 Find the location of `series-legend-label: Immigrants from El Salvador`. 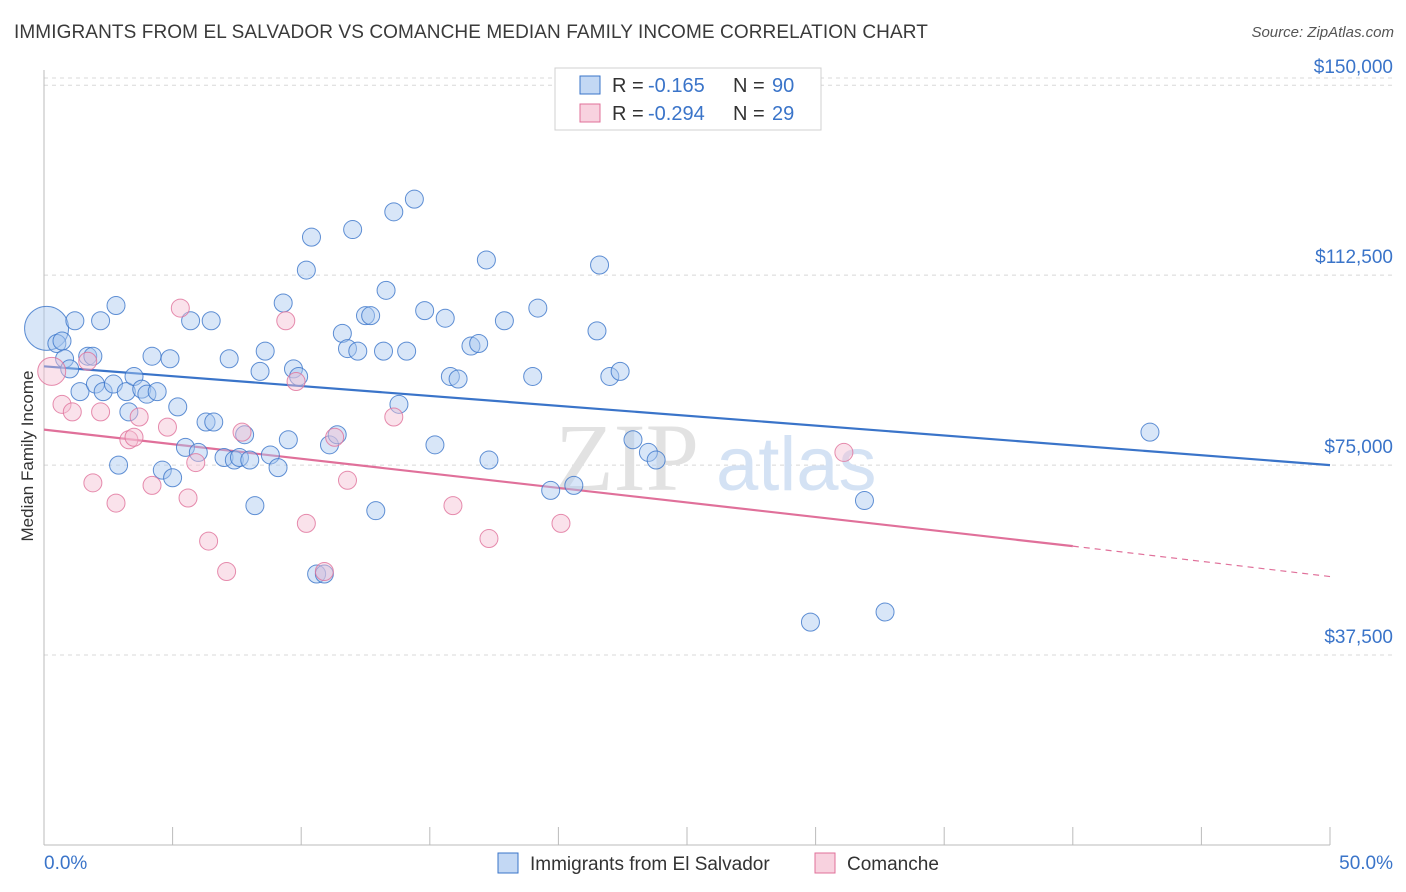

series-legend-label: Immigrants from El Salvador is located at coordinates (650, 864).